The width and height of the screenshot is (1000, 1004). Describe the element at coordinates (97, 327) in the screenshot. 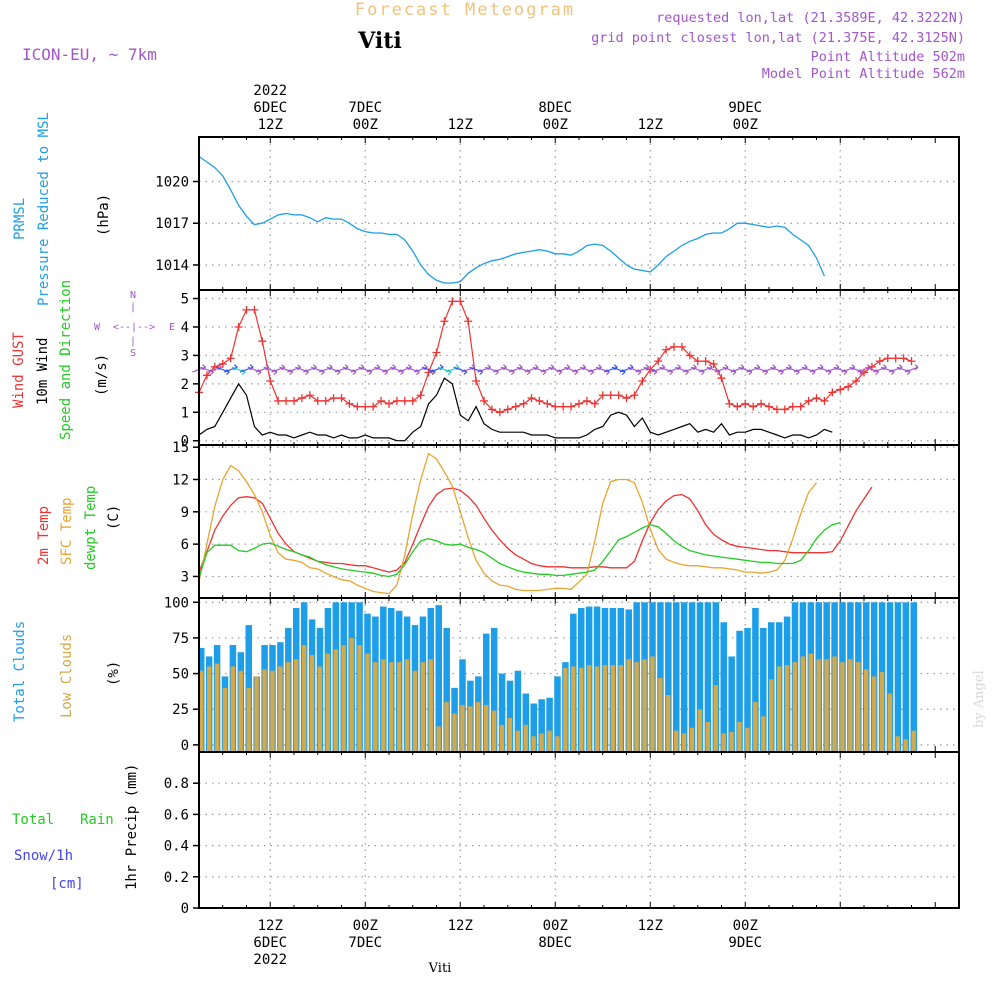

I see `compass-w: W` at that location.